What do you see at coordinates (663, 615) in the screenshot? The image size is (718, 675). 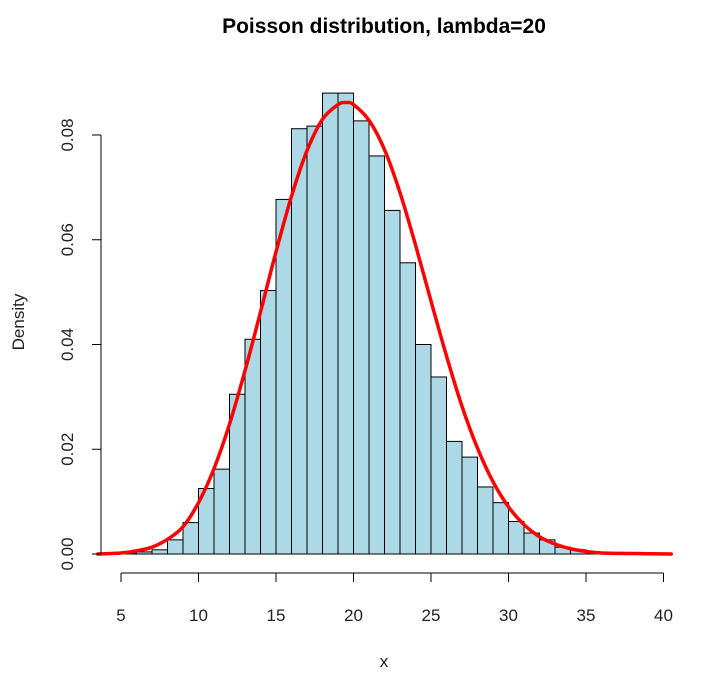 I see `x-tick-label: 40` at bounding box center [663, 615].